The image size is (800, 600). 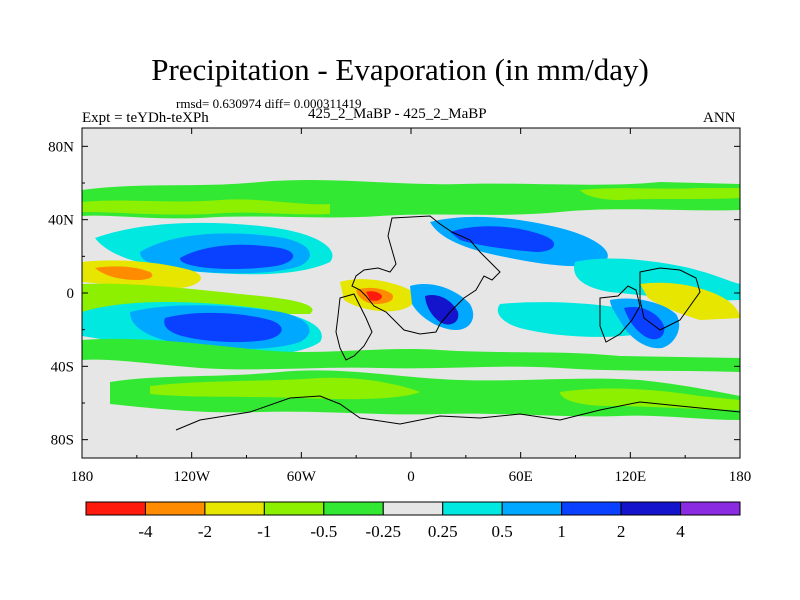 I want to click on season-label: ANN, so click(x=719, y=118).